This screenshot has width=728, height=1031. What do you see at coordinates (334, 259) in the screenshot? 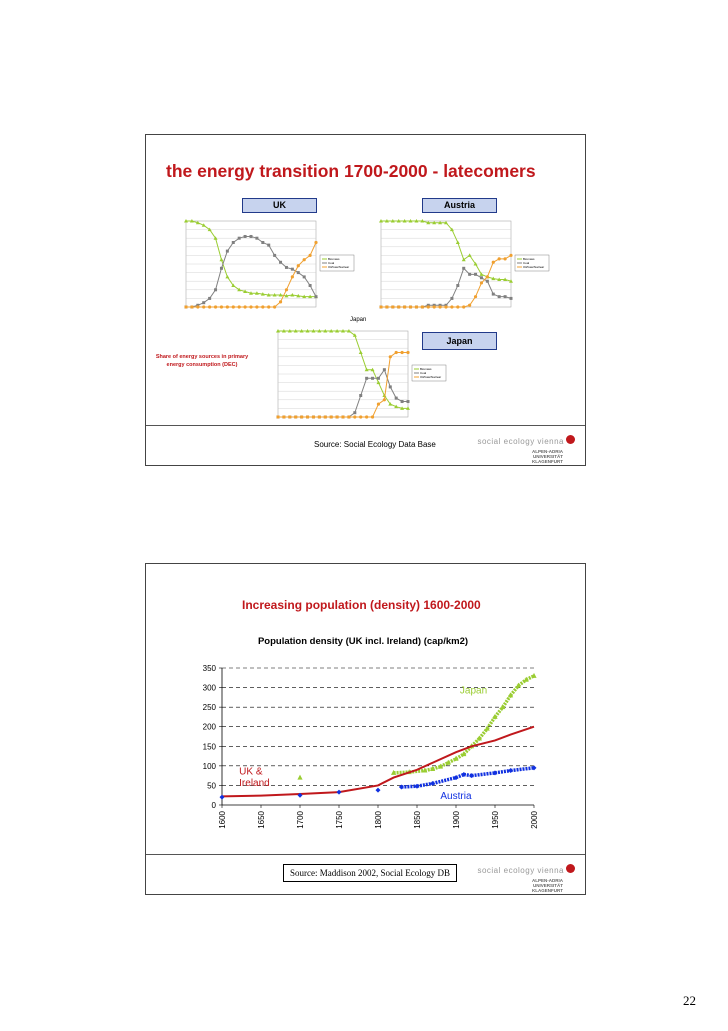
I see `legend-label: Biomass` at bounding box center [334, 259].